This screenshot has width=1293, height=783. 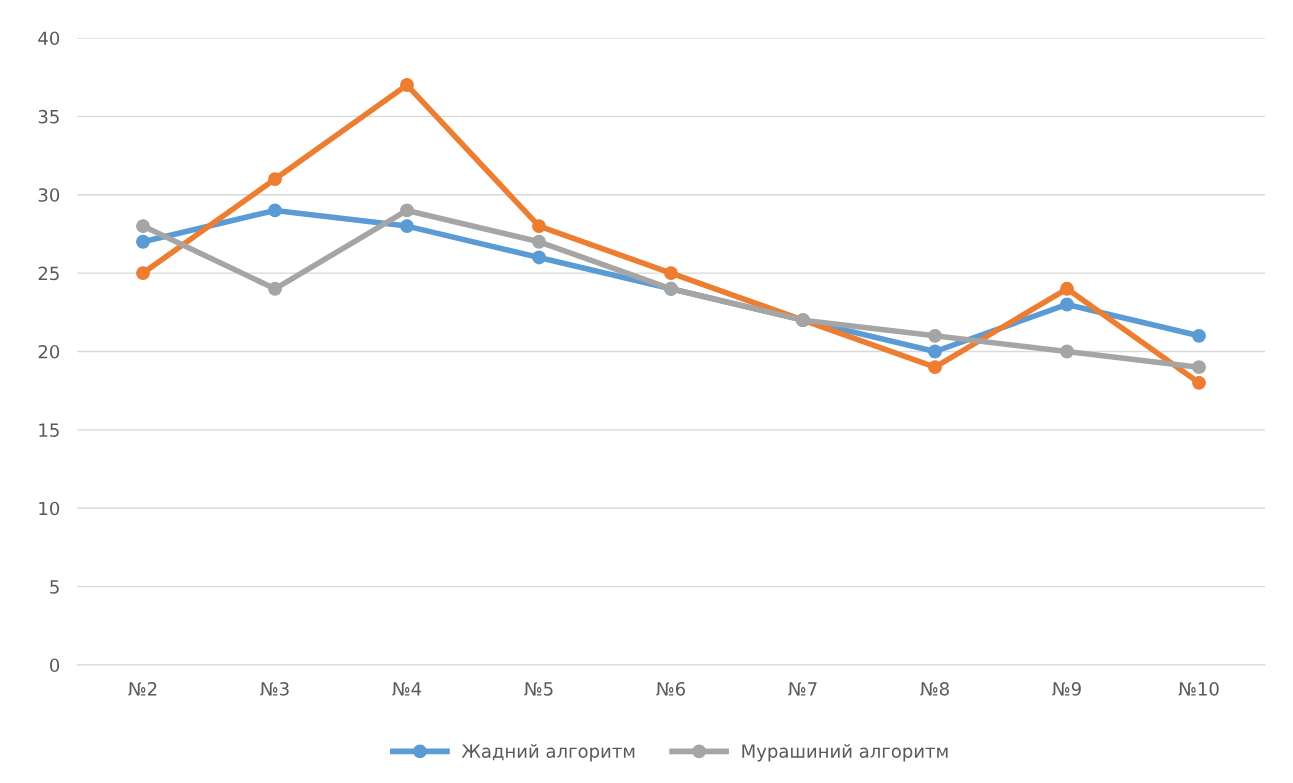 What do you see at coordinates (142, 688) in the screenshot?
I see `x-tick-label: №2` at bounding box center [142, 688].